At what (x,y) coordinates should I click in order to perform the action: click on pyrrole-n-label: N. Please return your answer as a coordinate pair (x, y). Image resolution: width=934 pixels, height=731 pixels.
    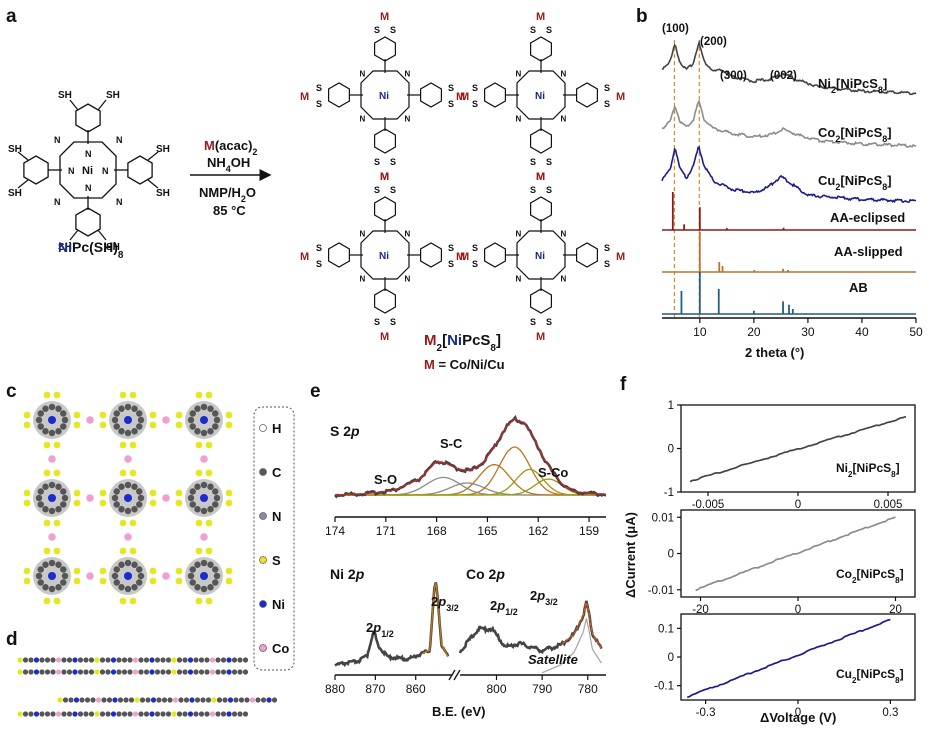
    Looking at the image, I should click on (71, 171).